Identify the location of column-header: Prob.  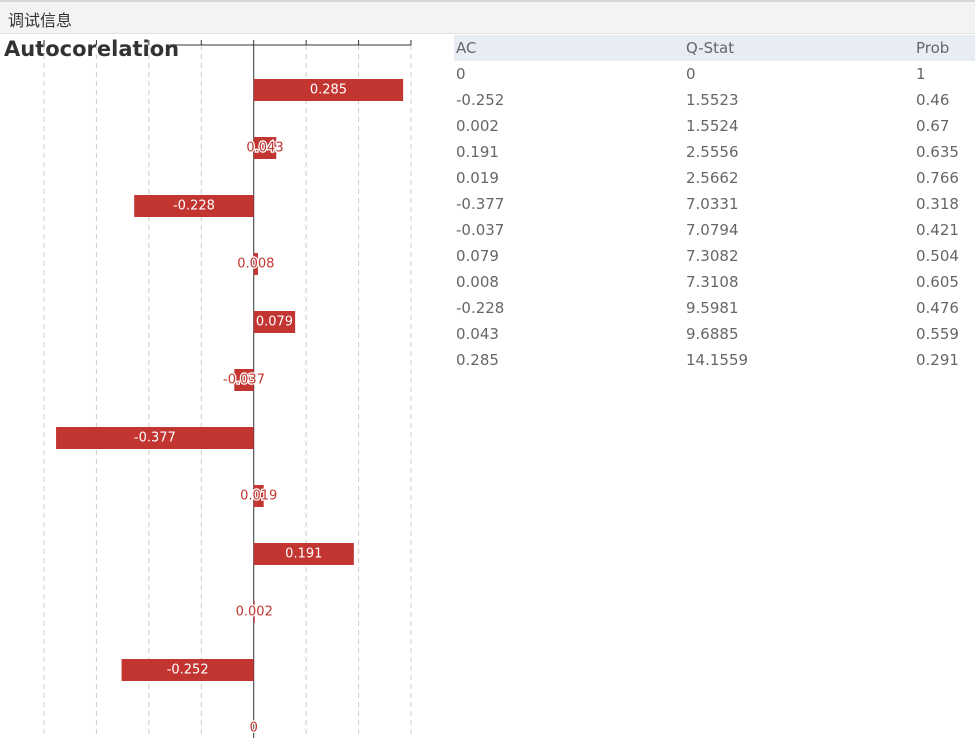
(944, 48).